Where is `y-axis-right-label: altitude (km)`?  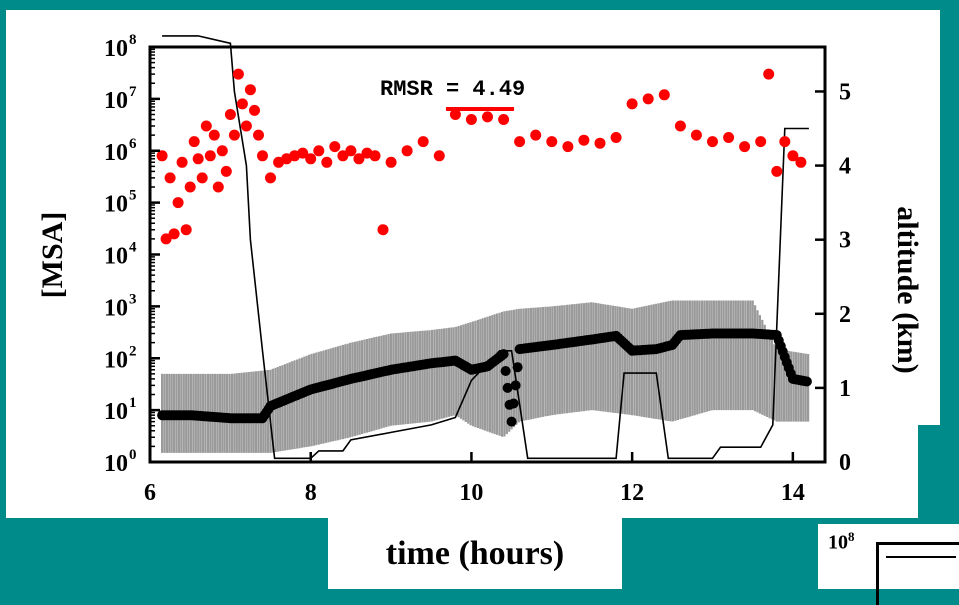
y-axis-right-label: altitude (km) is located at coordinates (907, 290).